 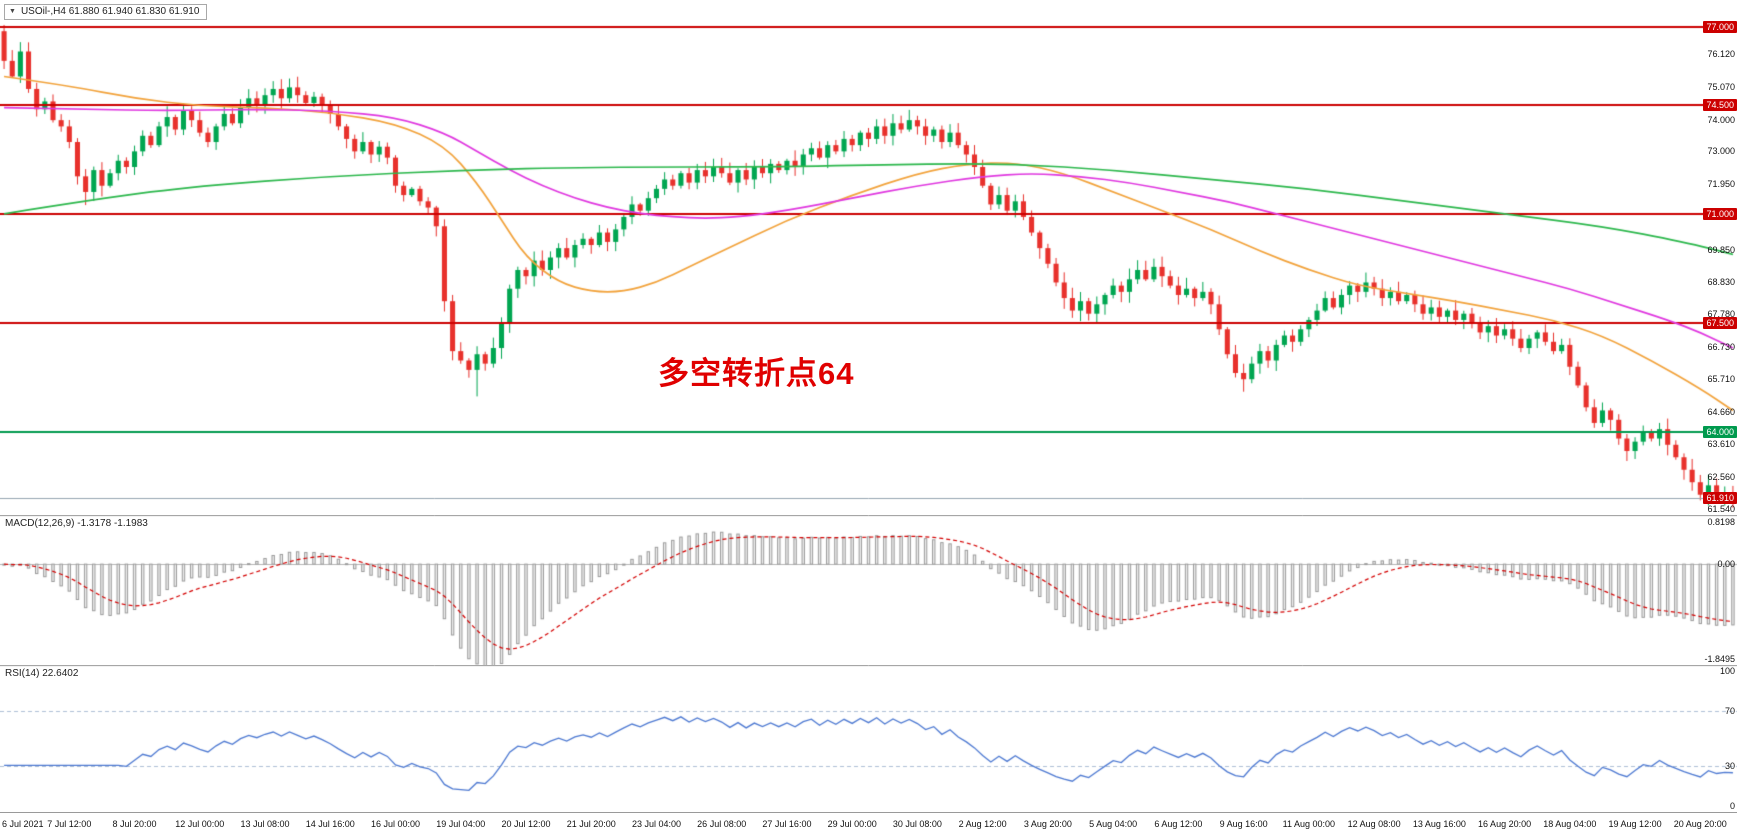 I want to click on price-axis-label: 65.710, so click(x=1721, y=378).